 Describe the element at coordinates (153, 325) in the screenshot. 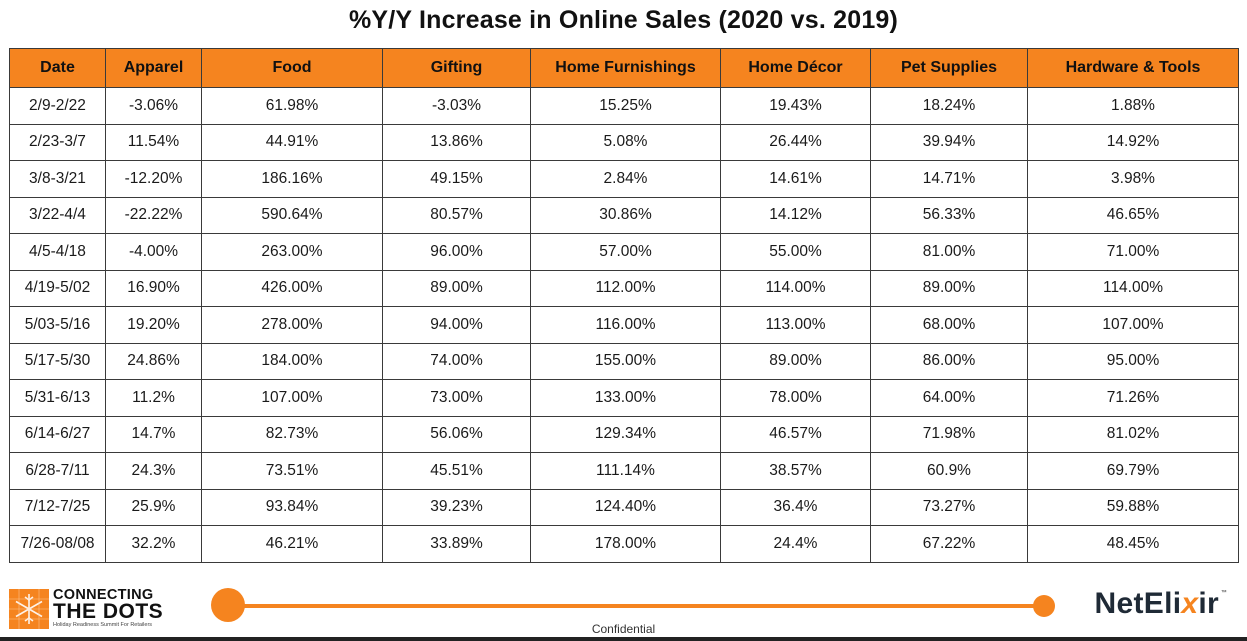

I see `value-cell: 19.20%` at that location.